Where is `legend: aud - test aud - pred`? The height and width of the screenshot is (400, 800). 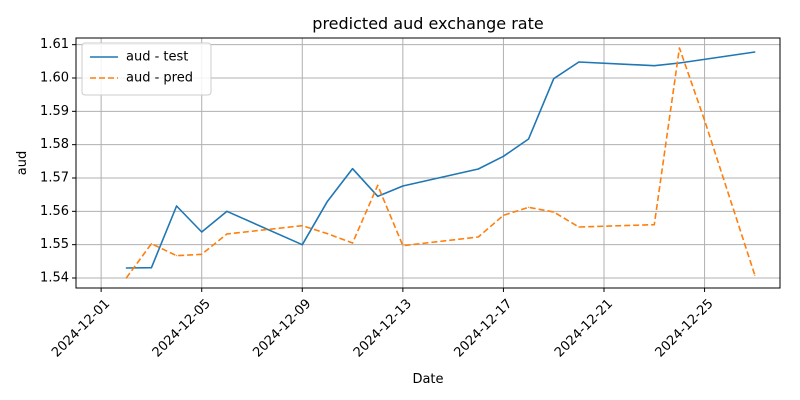 legend: aud - test aud - pred is located at coordinates (146, 69).